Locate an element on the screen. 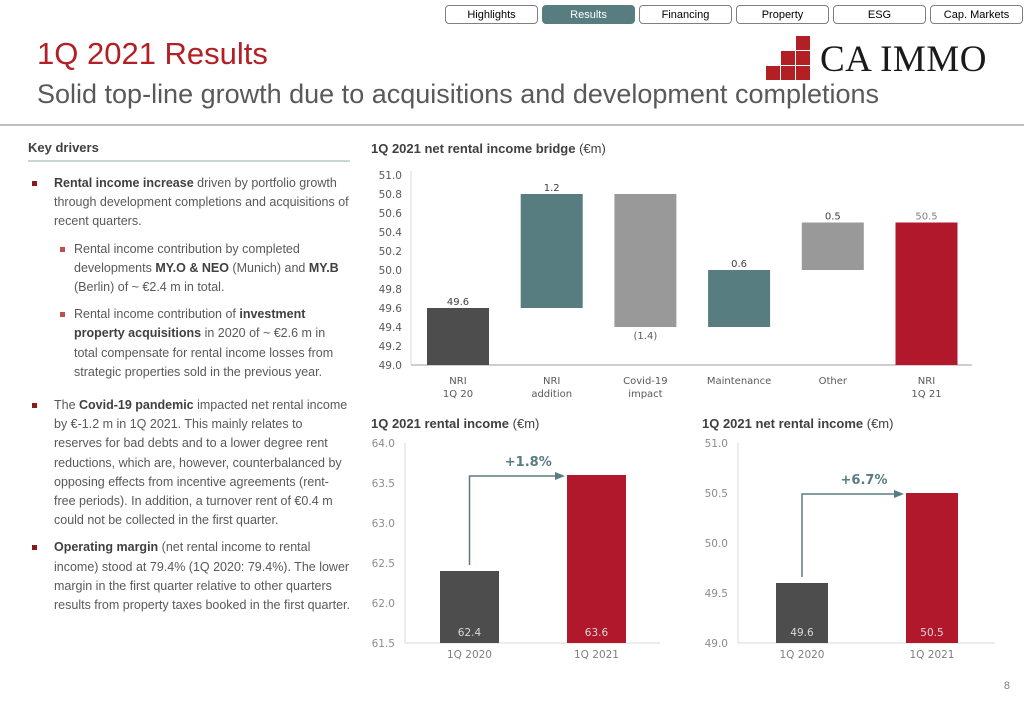  tab-property: Property is located at coordinates (782, 14).